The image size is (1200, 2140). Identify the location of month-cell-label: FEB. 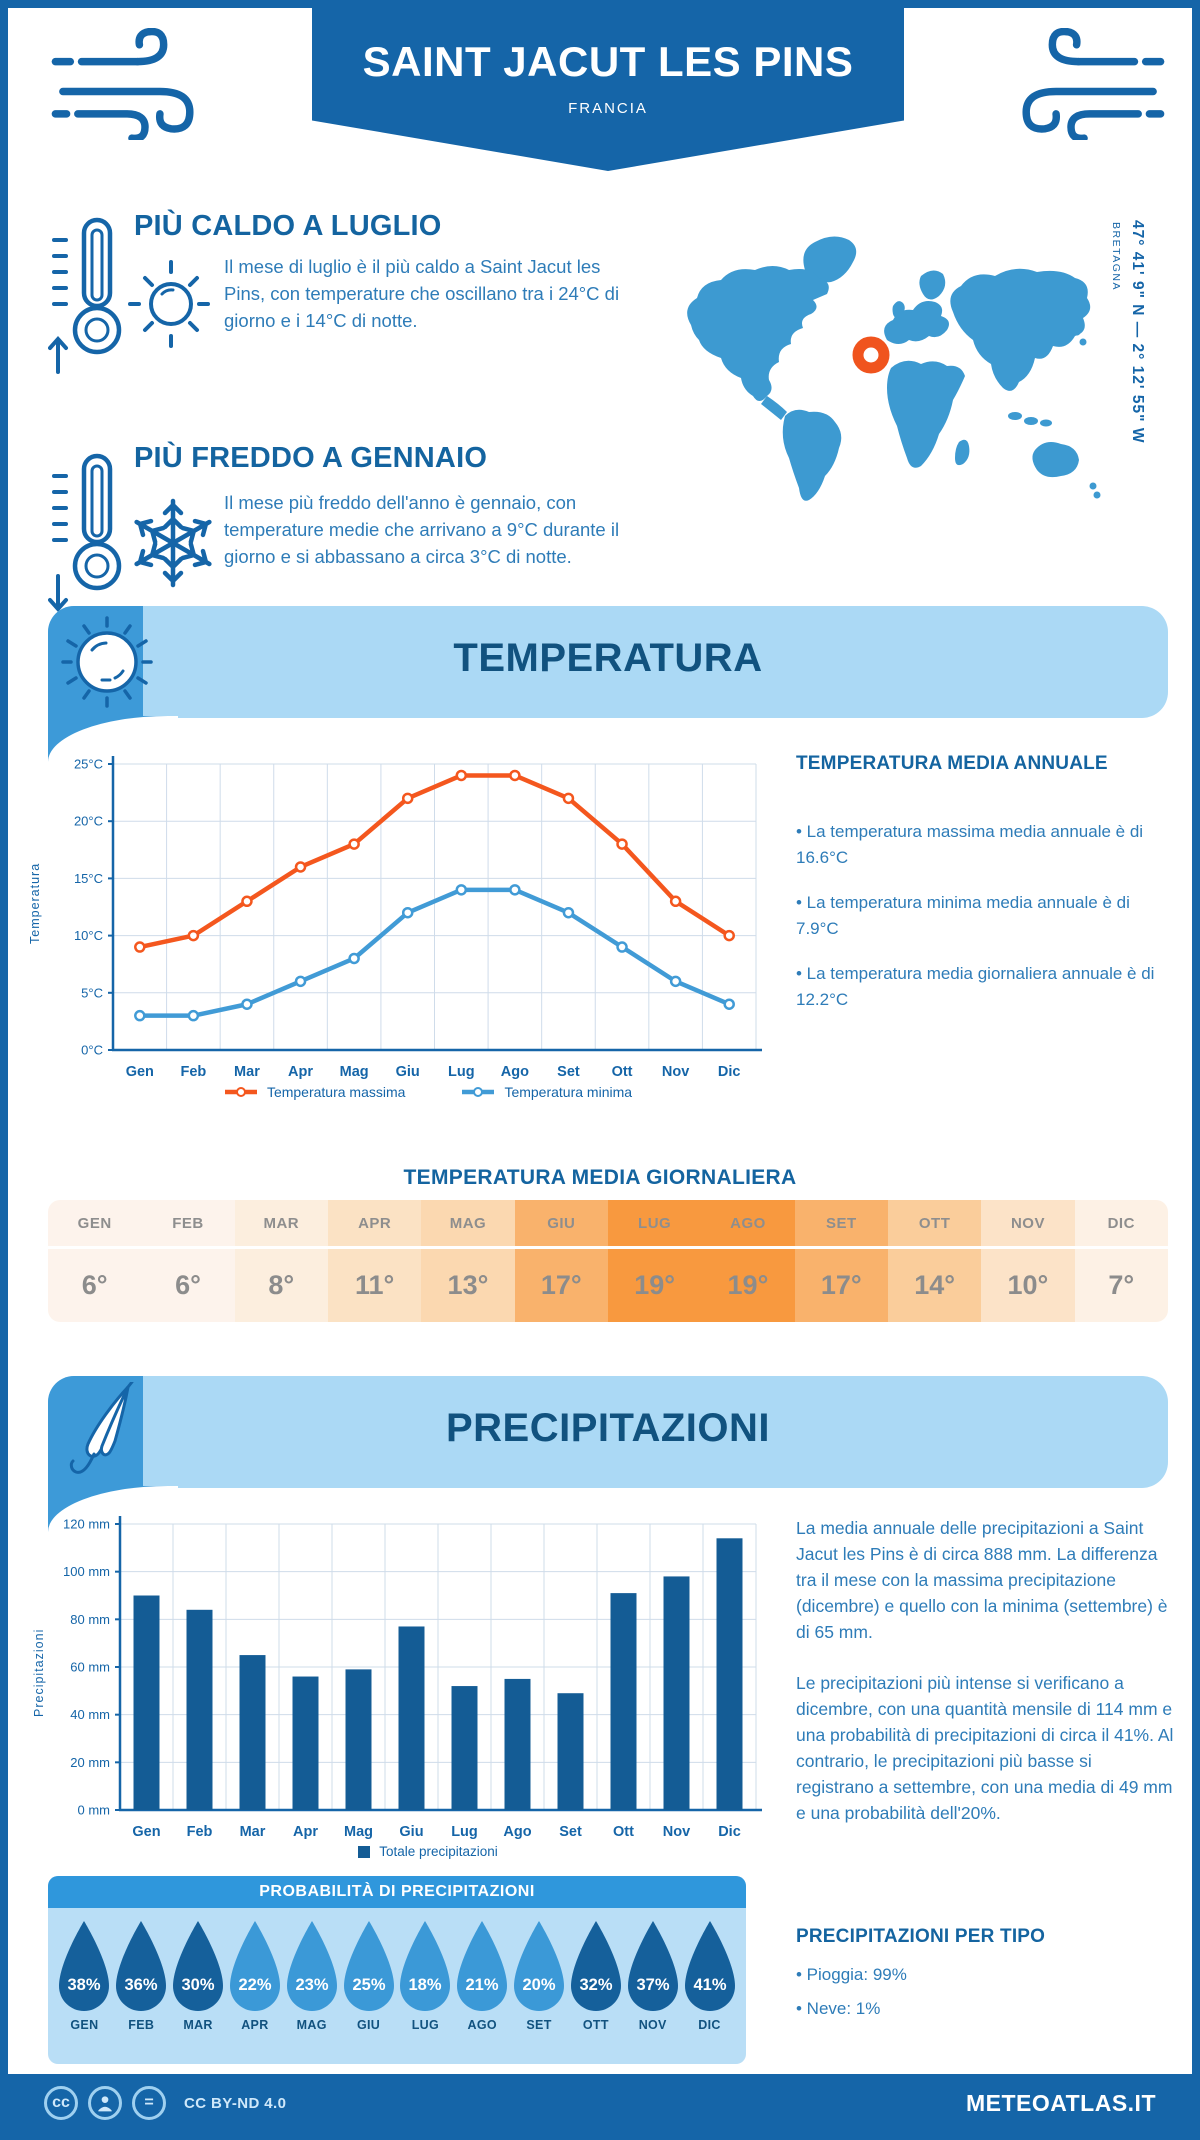
(188, 1224).